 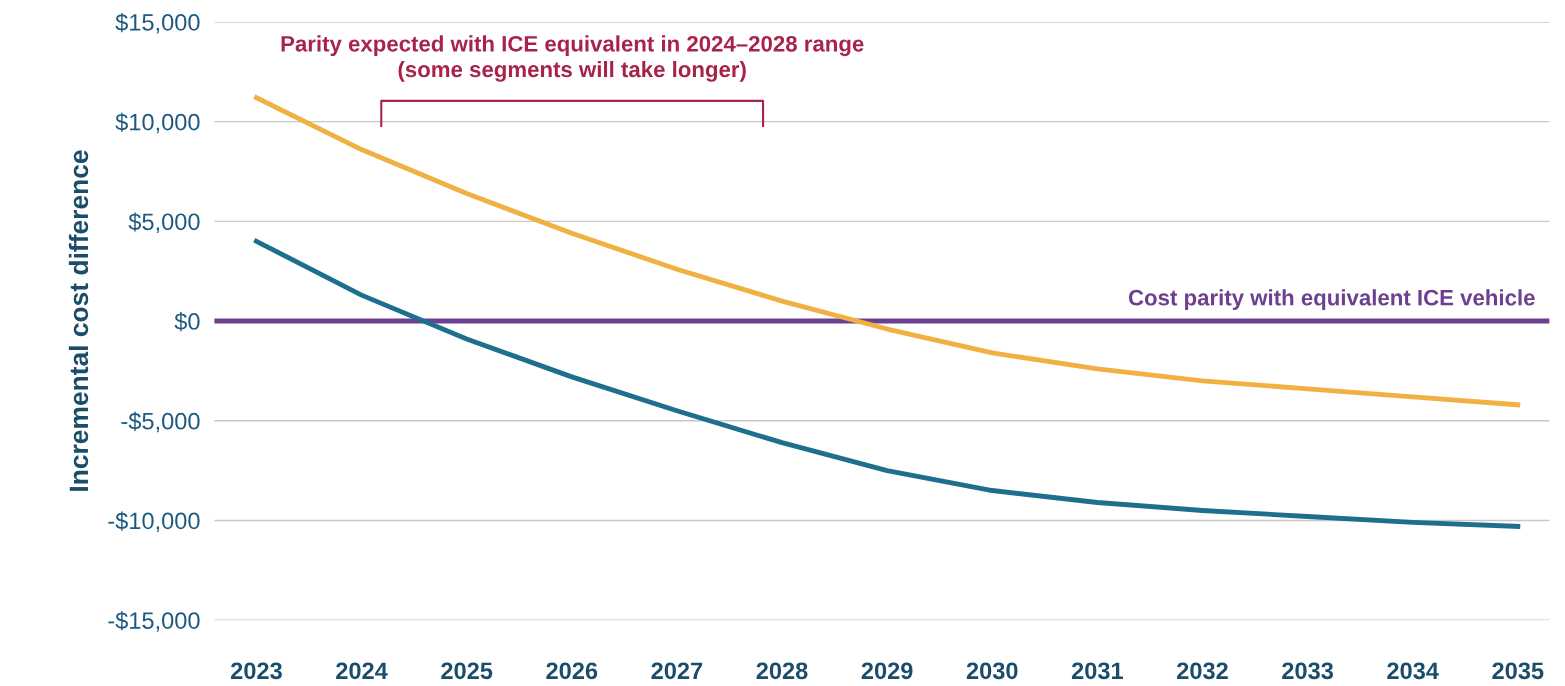 I want to click on y-tick-label: $5,000, so click(x=164, y=222).